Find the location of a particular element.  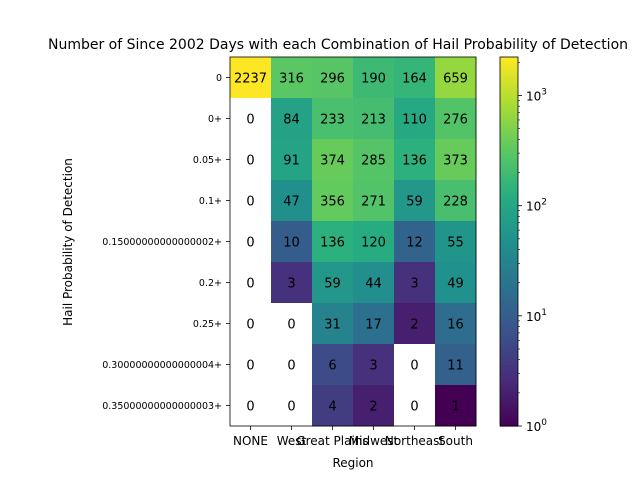

cell-value-label: 2237 is located at coordinates (250, 79).